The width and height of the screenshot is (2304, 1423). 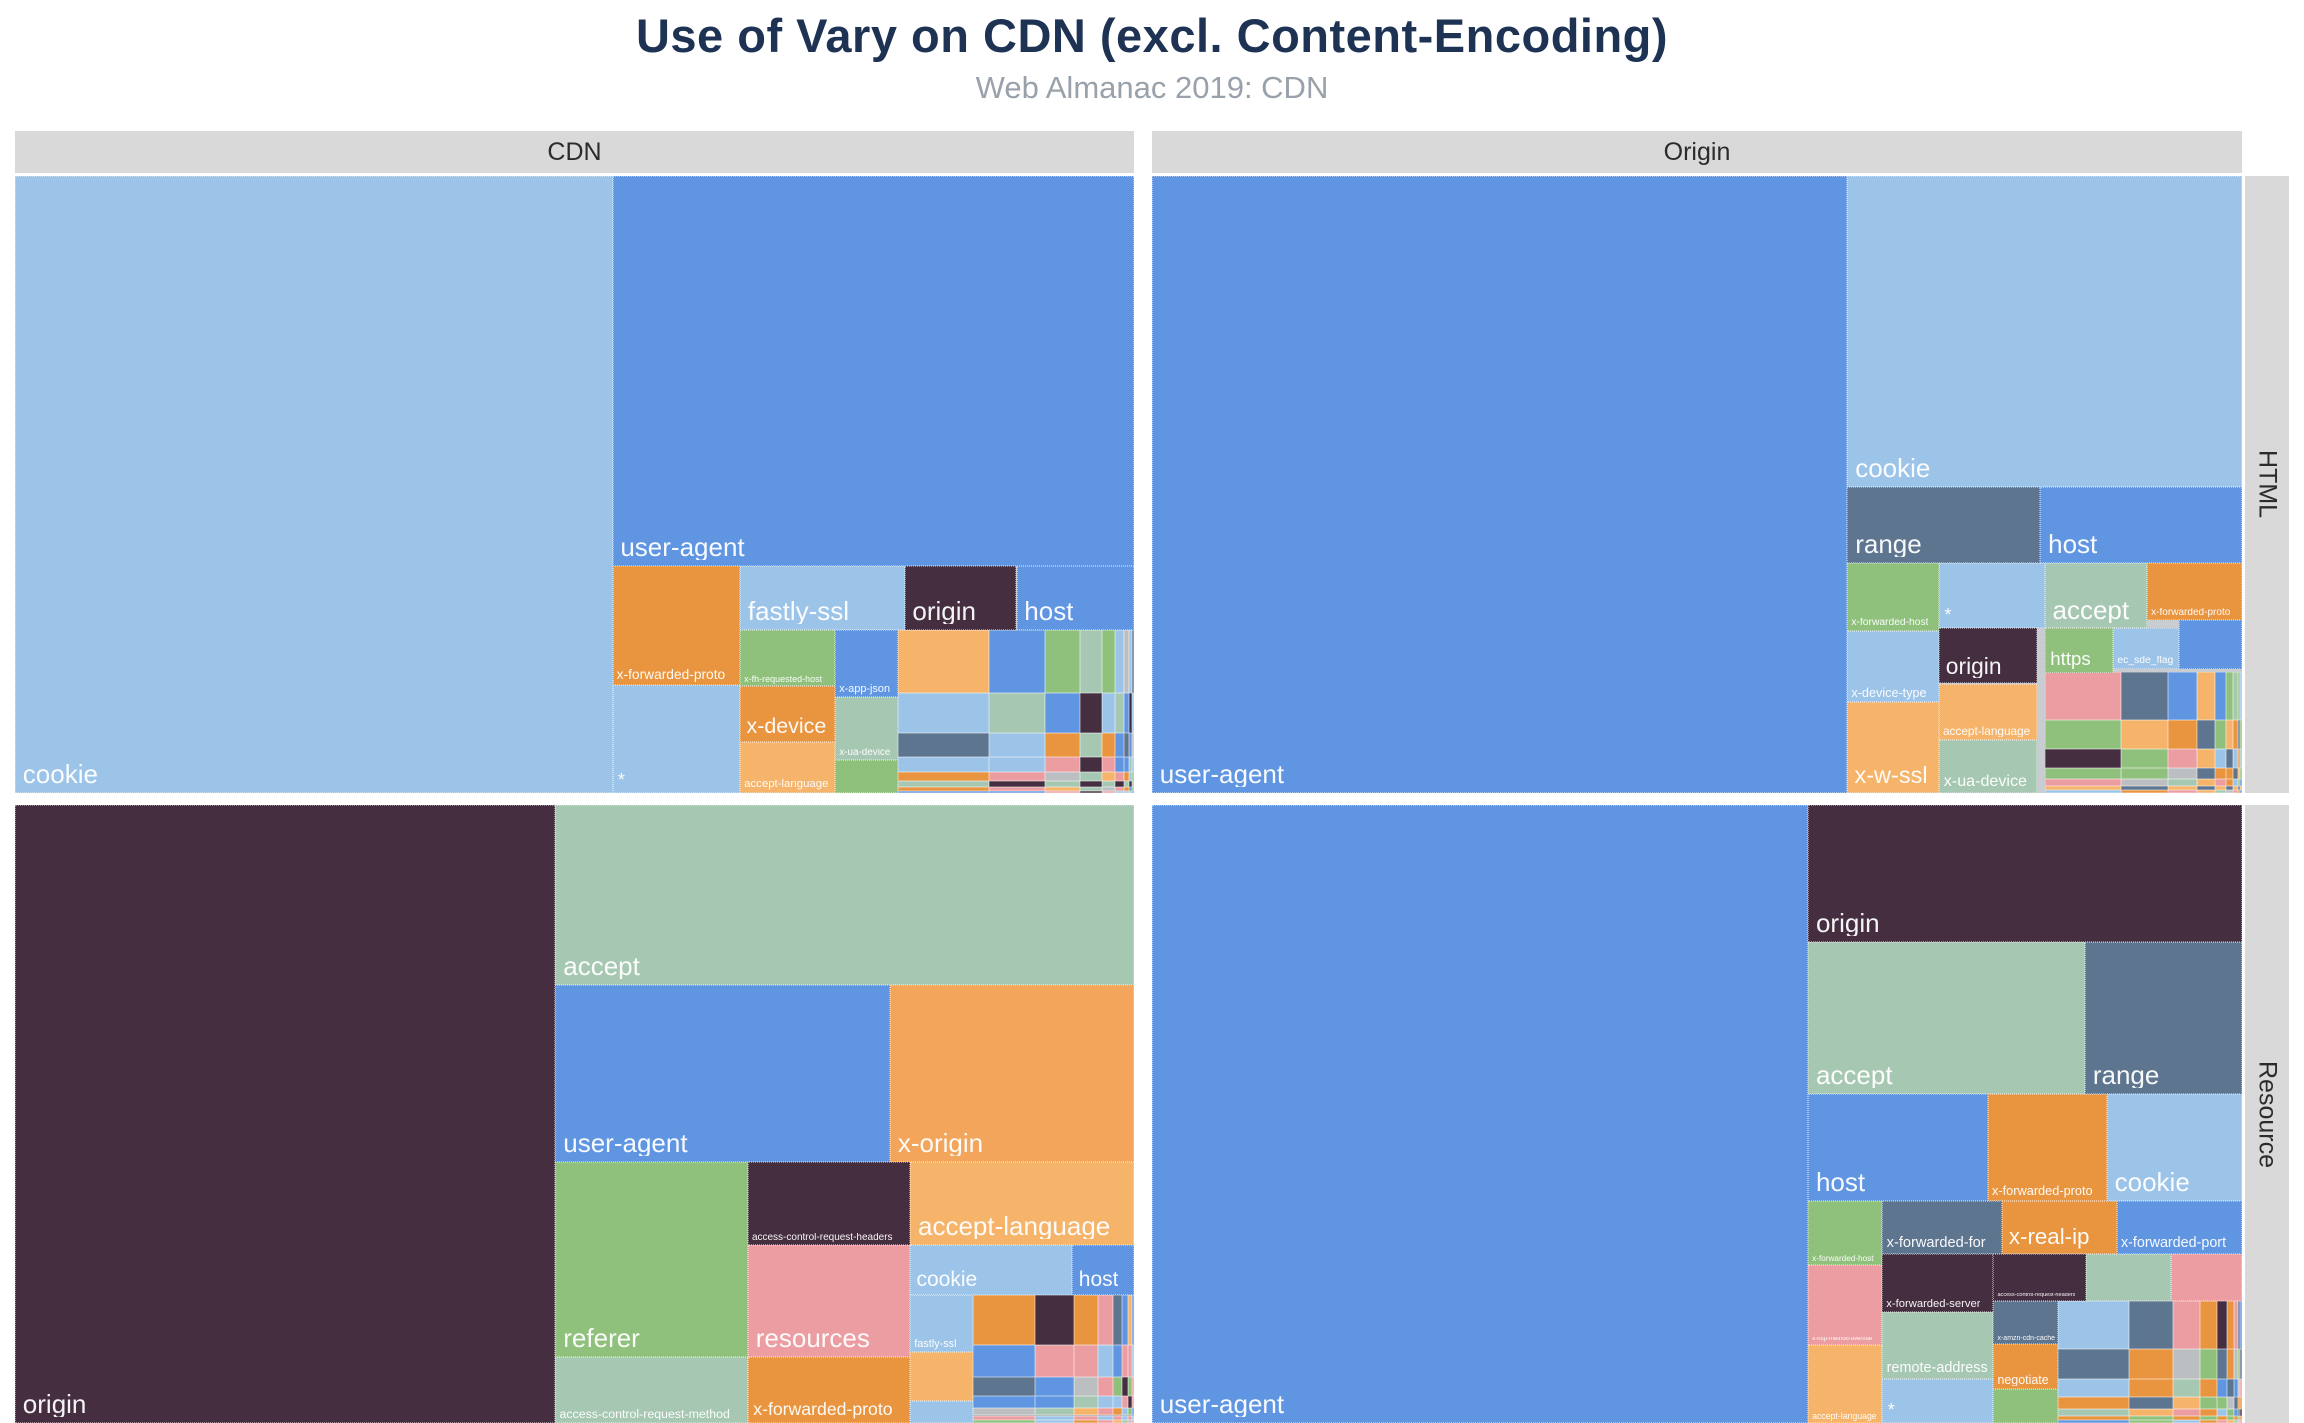 I want to click on treemap-cell-origin: origin, so click(x=1988, y=655).